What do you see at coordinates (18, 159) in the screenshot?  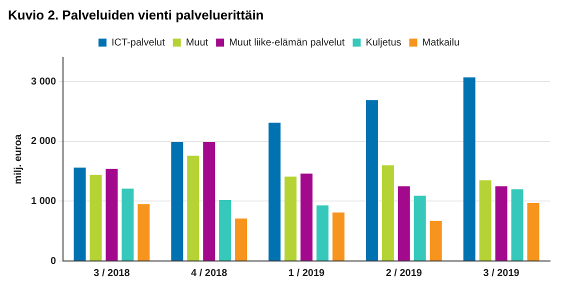 I see `y-axis-title: milj. euroa` at bounding box center [18, 159].